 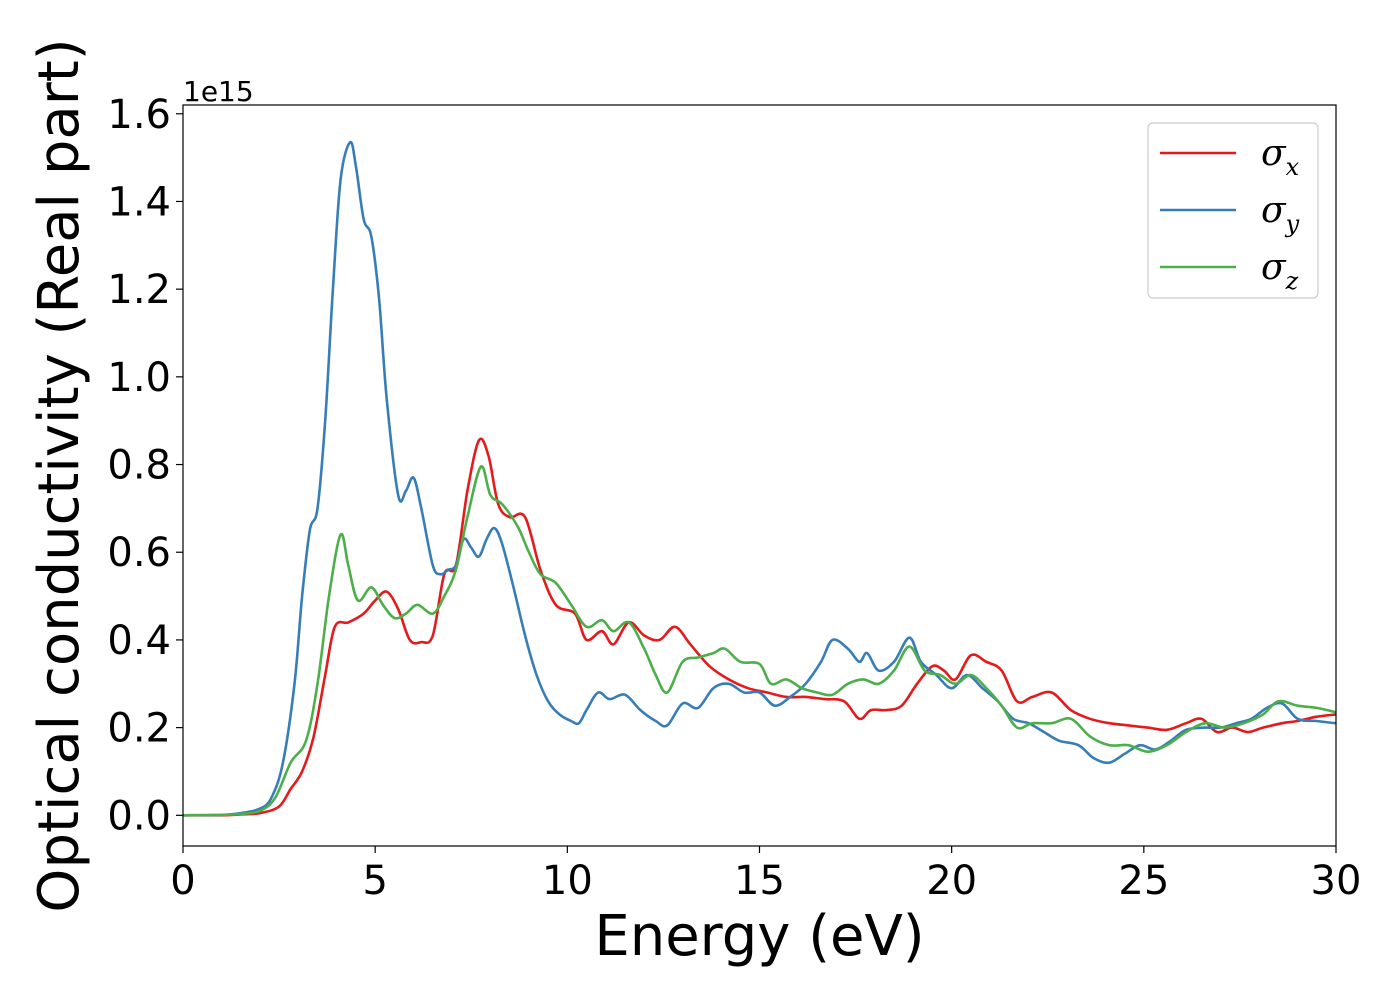 What do you see at coordinates (139, 378) in the screenshot?
I see `y-tick-label: 1.0` at bounding box center [139, 378].